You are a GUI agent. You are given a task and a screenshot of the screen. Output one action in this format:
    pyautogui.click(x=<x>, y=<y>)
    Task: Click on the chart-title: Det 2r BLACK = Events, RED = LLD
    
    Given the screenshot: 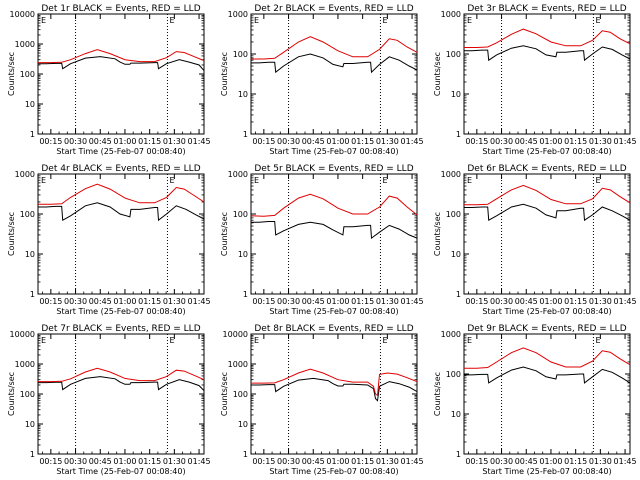 What is the action you would take?
    pyautogui.click(x=333, y=9)
    